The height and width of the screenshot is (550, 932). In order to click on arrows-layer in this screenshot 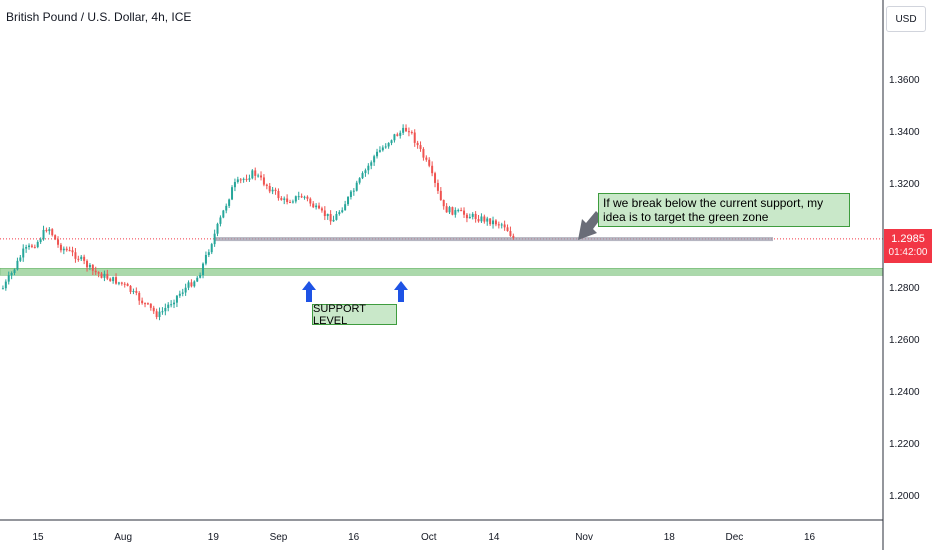, I will do `click(452, 256)`.